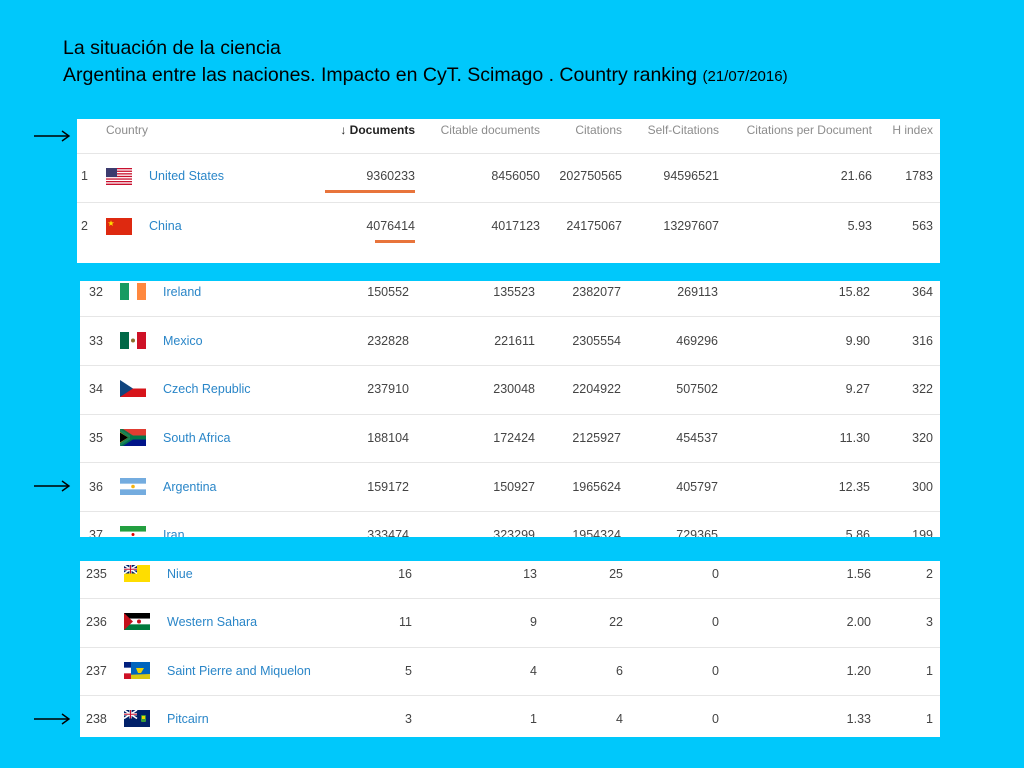 The width and height of the screenshot is (1024, 768). I want to click on niue-flag-icon, so click(137, 573).